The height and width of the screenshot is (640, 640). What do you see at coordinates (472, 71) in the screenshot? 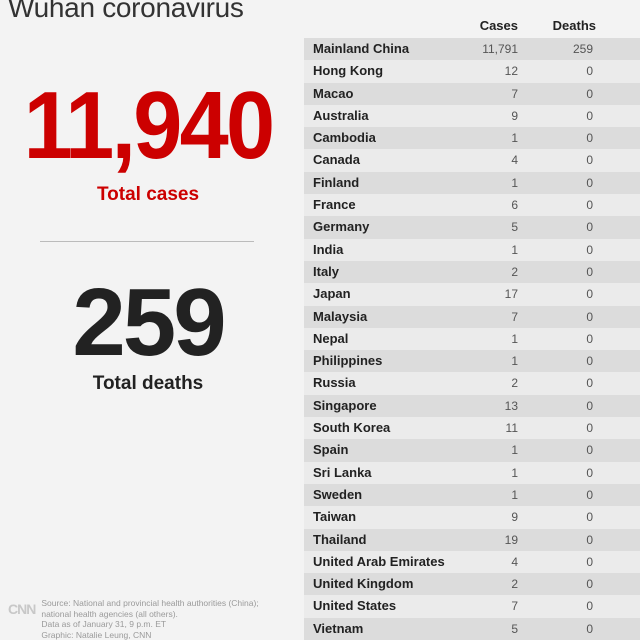
I see `table-row: Hong Kong 12 0` at bounding box center [472, 71].